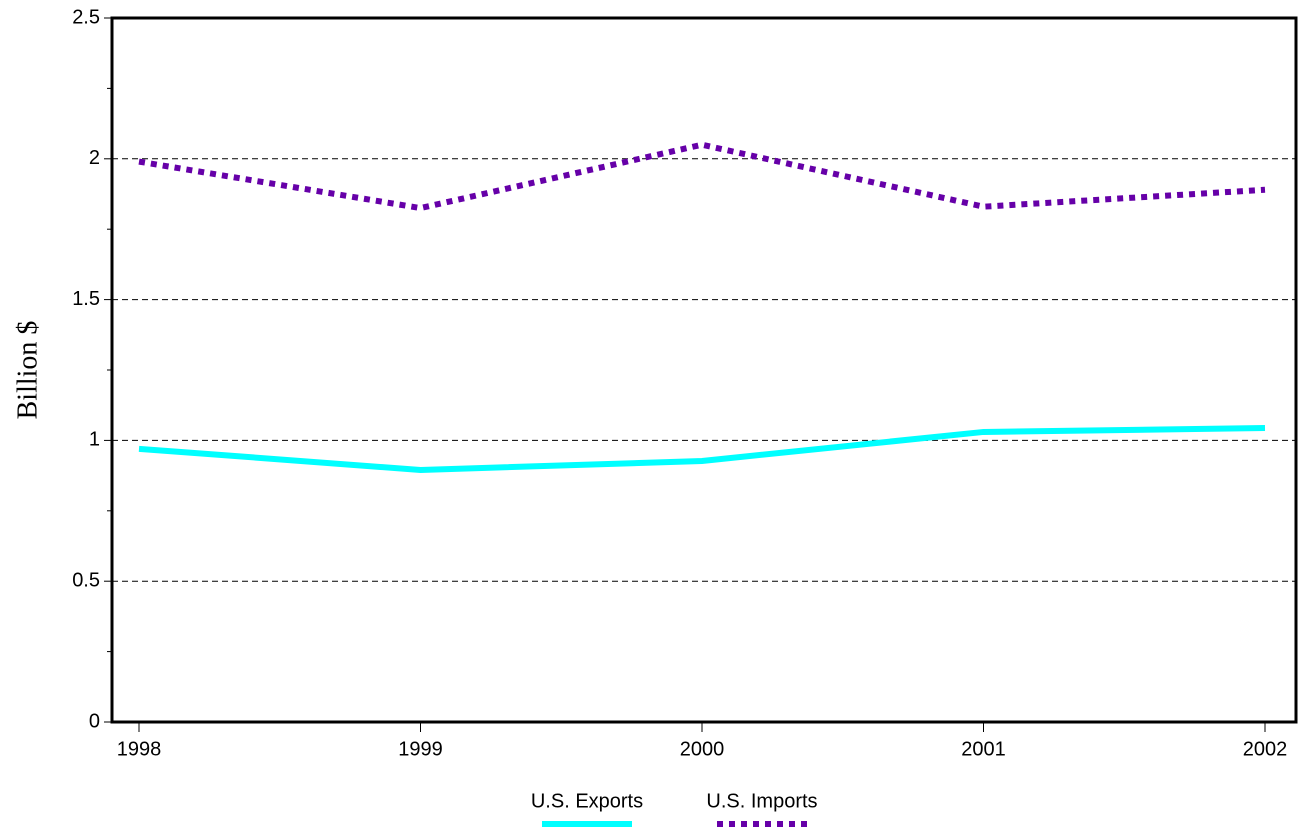 The width and height of the screenshot is (1306, 832). What do you see at coordinates (420, 749) in the screenshot?
I see `x-tick-label: 1999` at bounding box center [420, 749].